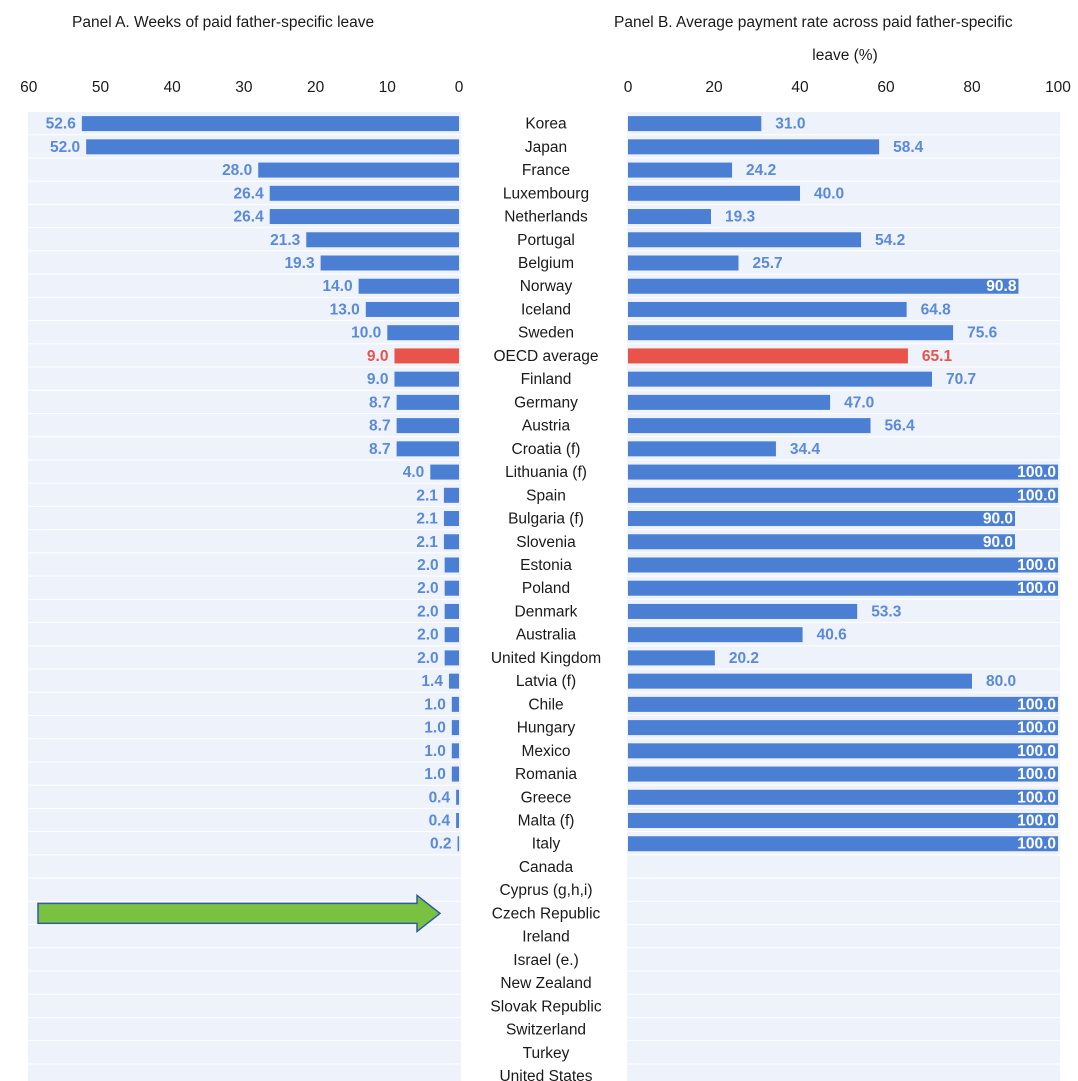 The image size is (1078, 1081). I want to click on panel-b-tick-20: 20, so click(714, 87).